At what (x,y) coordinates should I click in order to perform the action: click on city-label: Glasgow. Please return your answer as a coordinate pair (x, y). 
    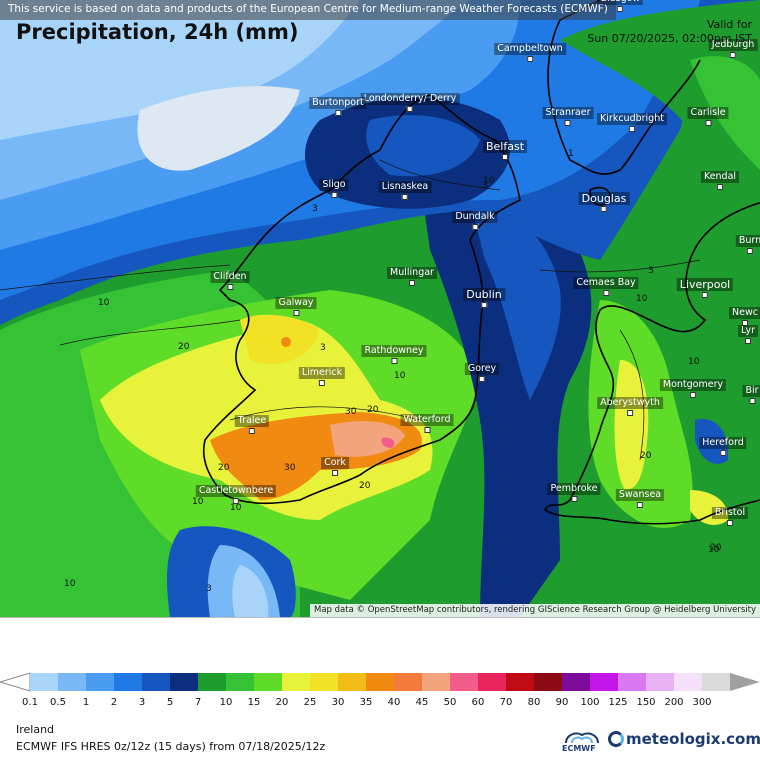
    Looking at the image, I should click on (620, 2).